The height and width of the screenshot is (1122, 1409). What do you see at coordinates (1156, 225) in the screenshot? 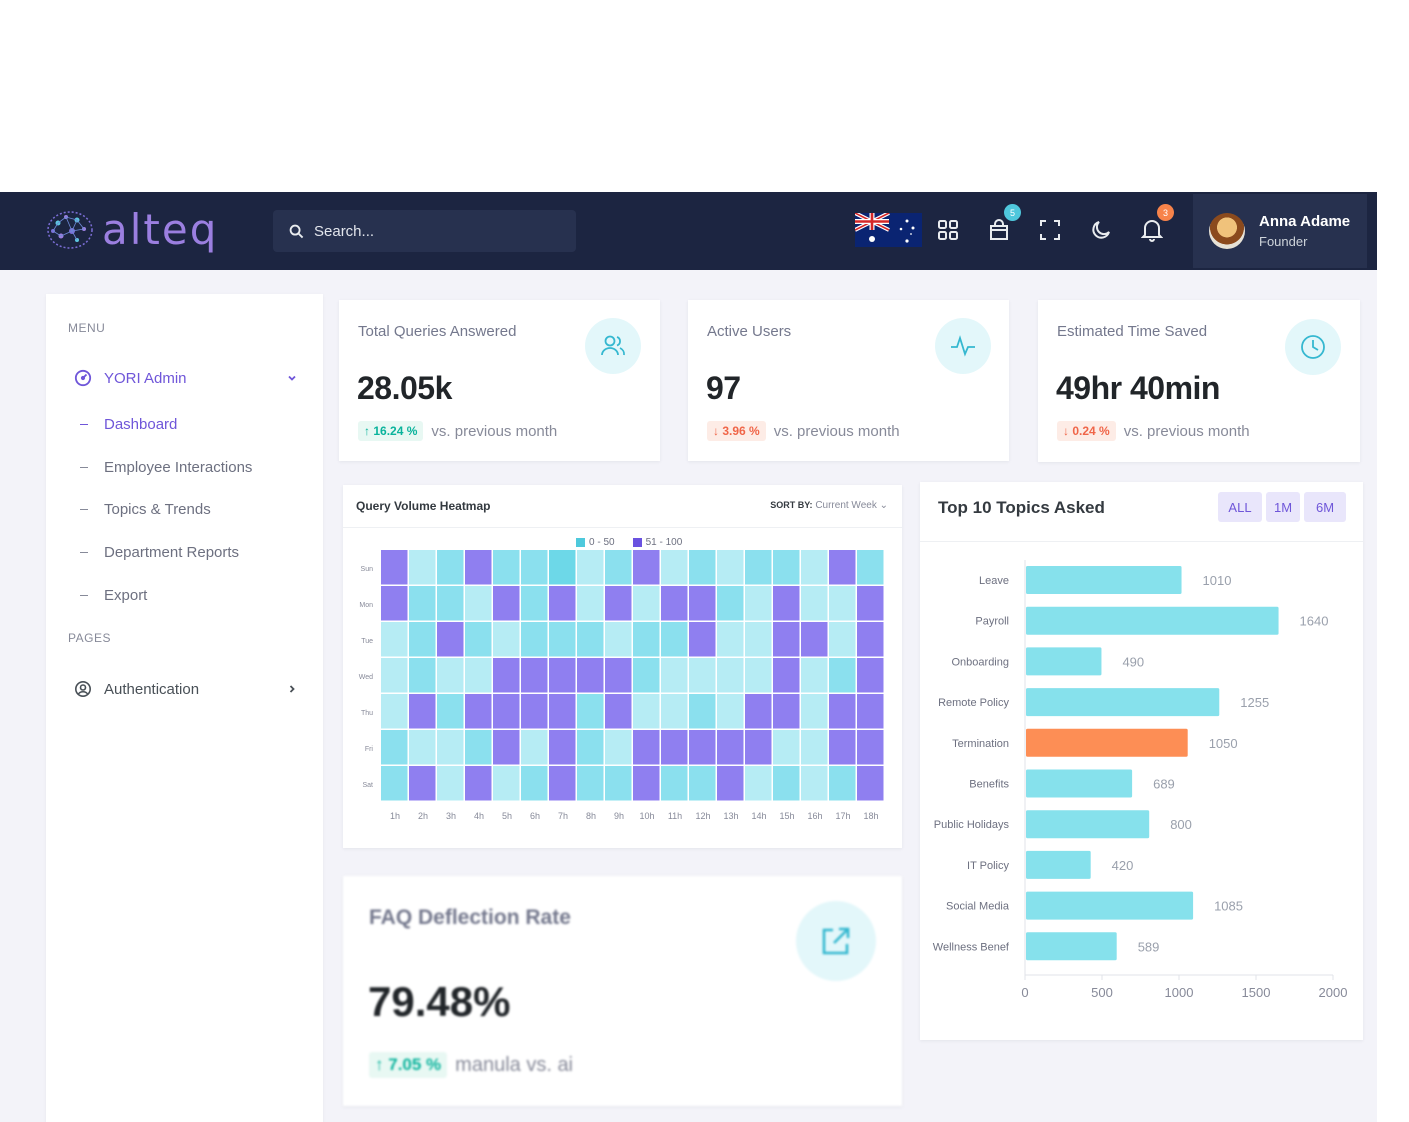
I see `bell-icon: 3` at bounding box center [1156, 225].